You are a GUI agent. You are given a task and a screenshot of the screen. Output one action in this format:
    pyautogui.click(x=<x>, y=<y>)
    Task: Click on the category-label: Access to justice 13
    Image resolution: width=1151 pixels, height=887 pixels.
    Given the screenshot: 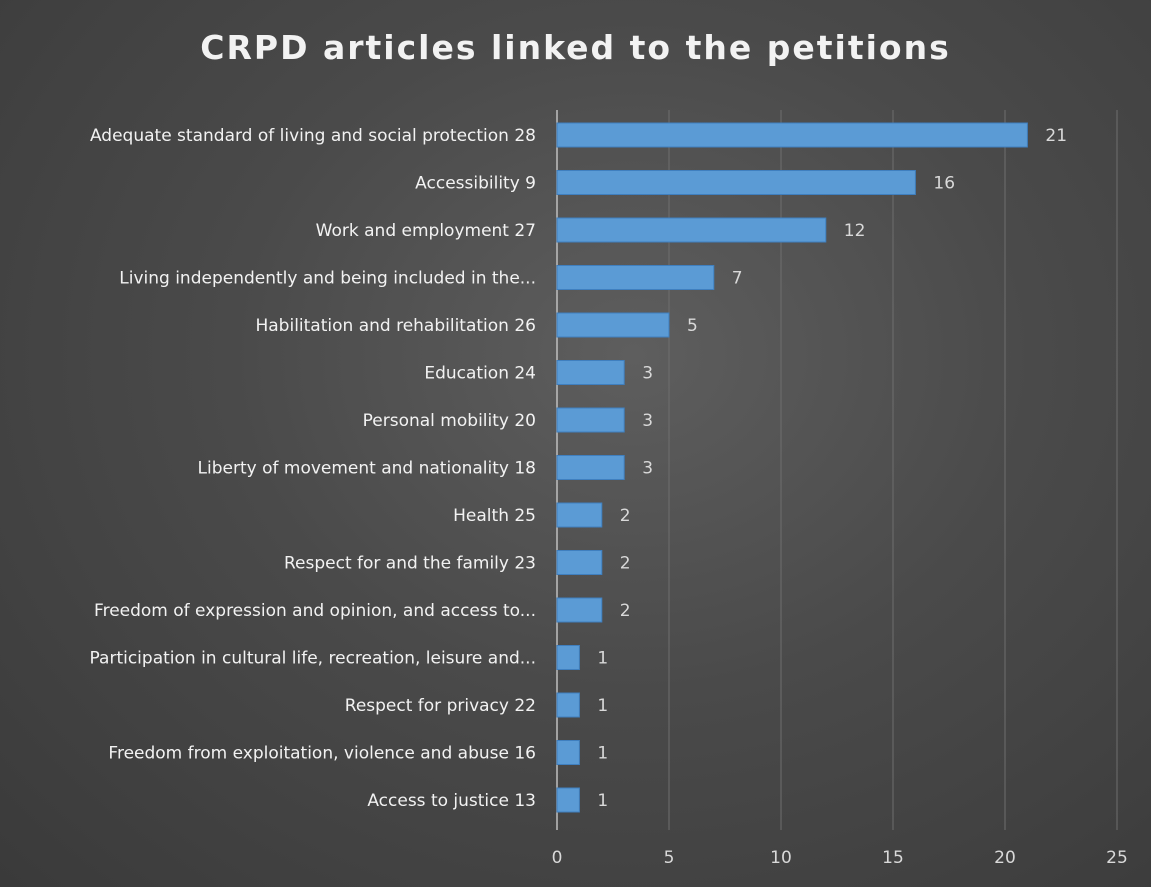 What is the action you would take?
    pyautogui.click(x=451, y=801)
    